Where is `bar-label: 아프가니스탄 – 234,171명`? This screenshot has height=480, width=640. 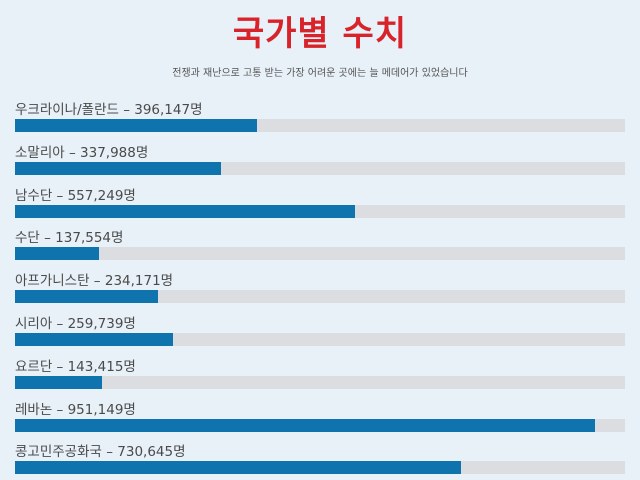 bar-label: 아프가니스탄 – 234,171명 is located at coordinates (94, 281).